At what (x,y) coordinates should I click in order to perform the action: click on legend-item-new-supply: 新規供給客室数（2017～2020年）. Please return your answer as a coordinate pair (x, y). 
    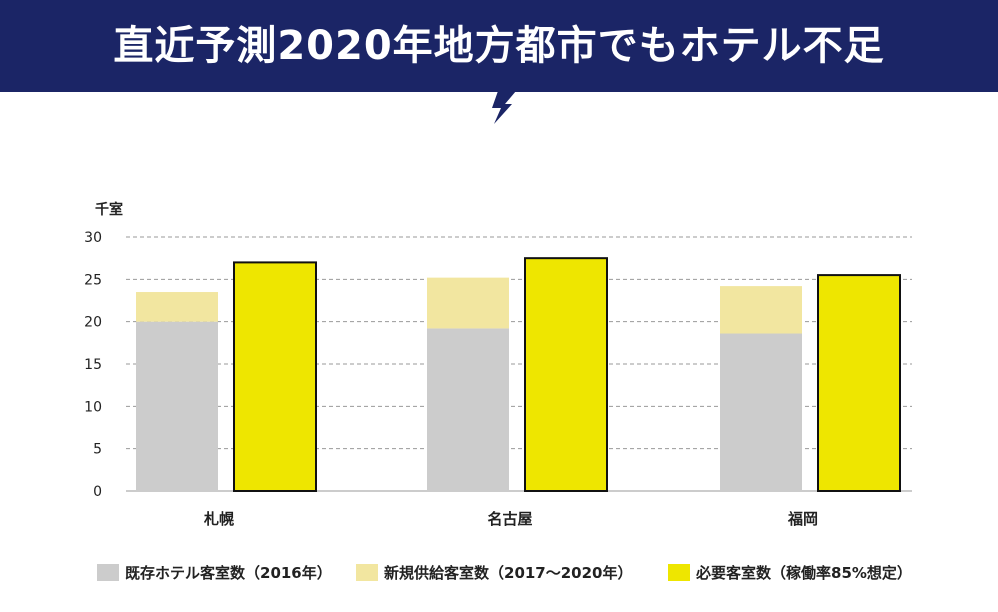
    Looking at the image, I should click on (494, 572).